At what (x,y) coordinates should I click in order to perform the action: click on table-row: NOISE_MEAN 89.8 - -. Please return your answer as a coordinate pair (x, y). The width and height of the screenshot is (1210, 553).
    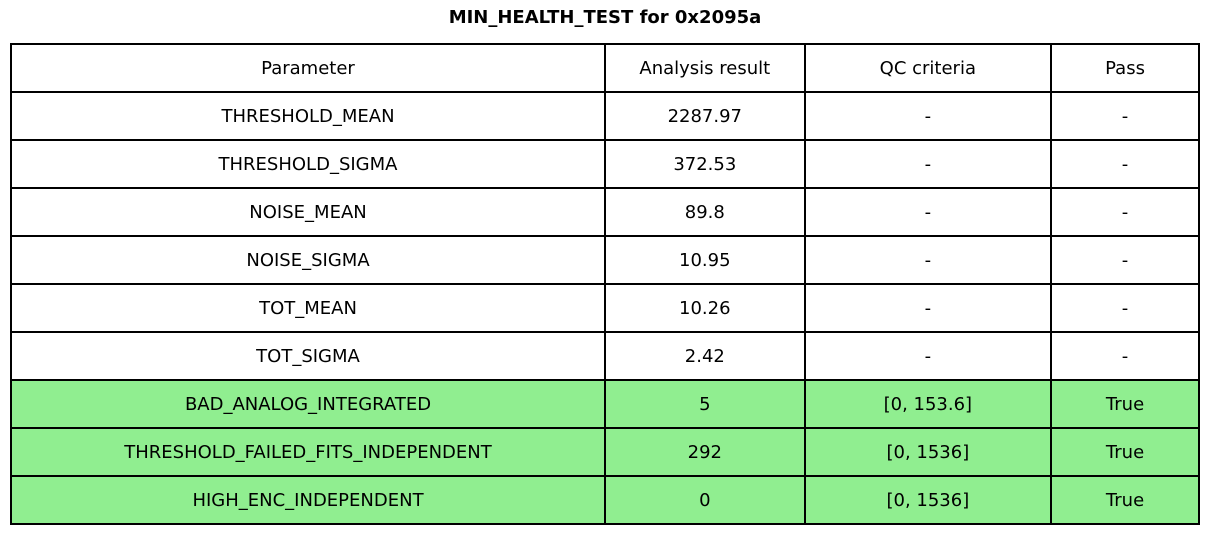
    Looking at the image, I should click on (604, 212).